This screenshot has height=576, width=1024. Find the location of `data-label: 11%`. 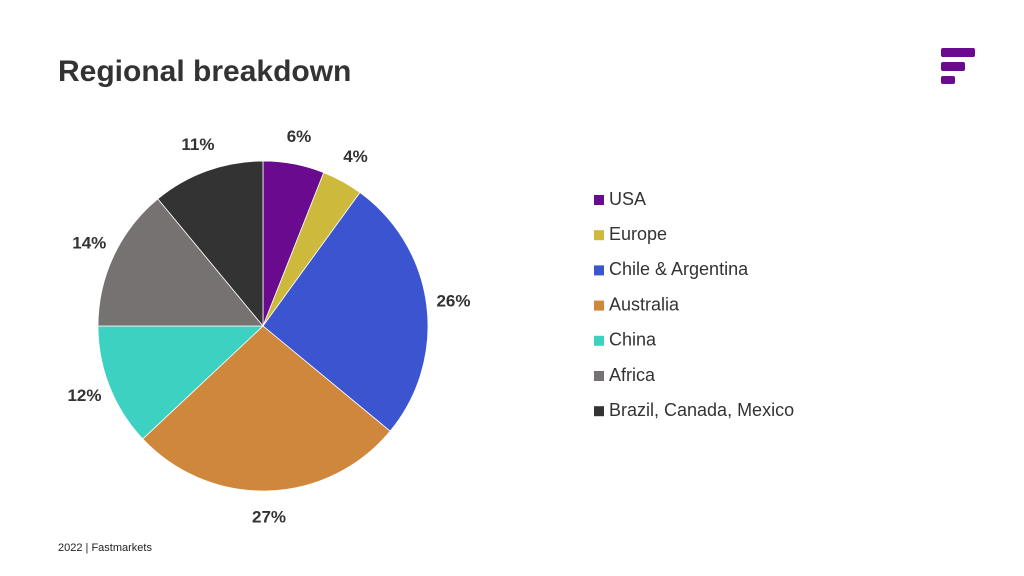

data-label: 11% is located at coordinates (197, 144).